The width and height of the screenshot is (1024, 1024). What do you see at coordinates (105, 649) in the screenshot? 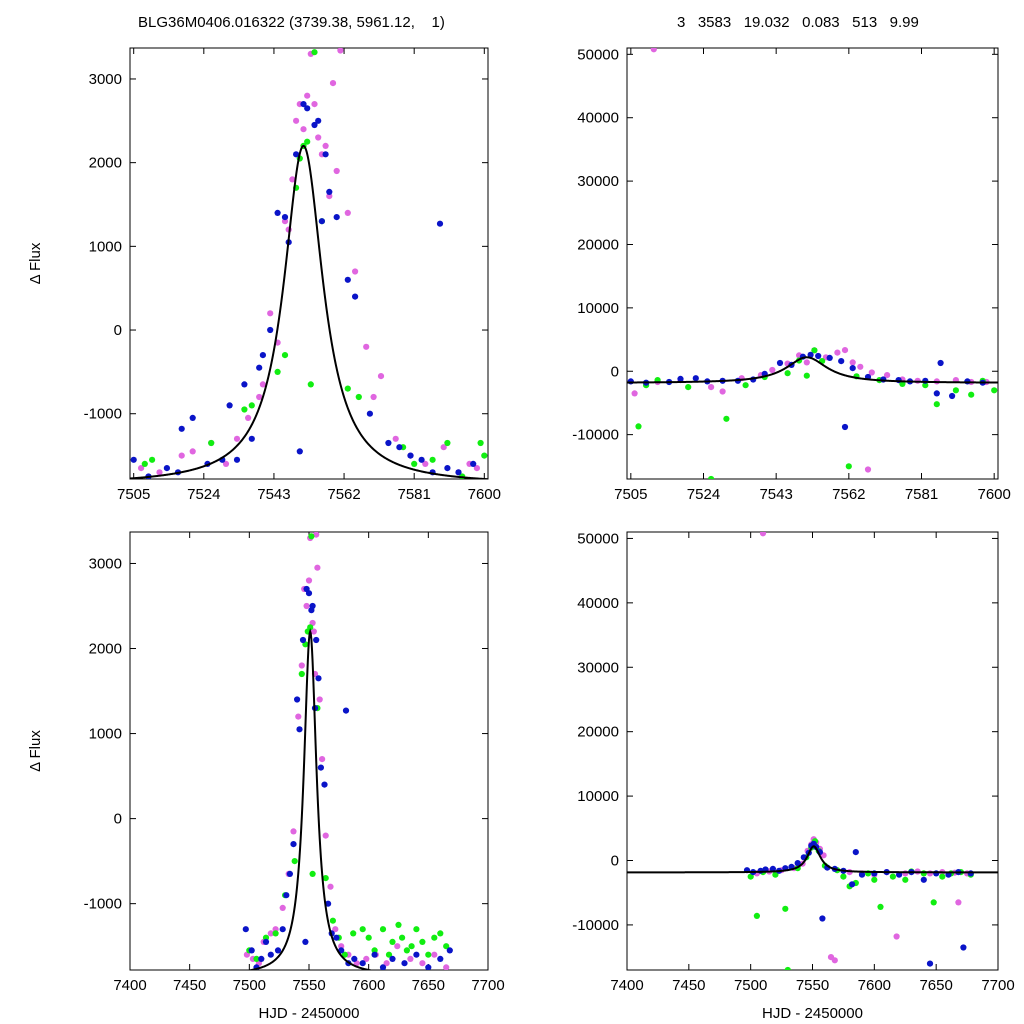
I see `y-tick-label: 2000` at bounding box center [105, 649].